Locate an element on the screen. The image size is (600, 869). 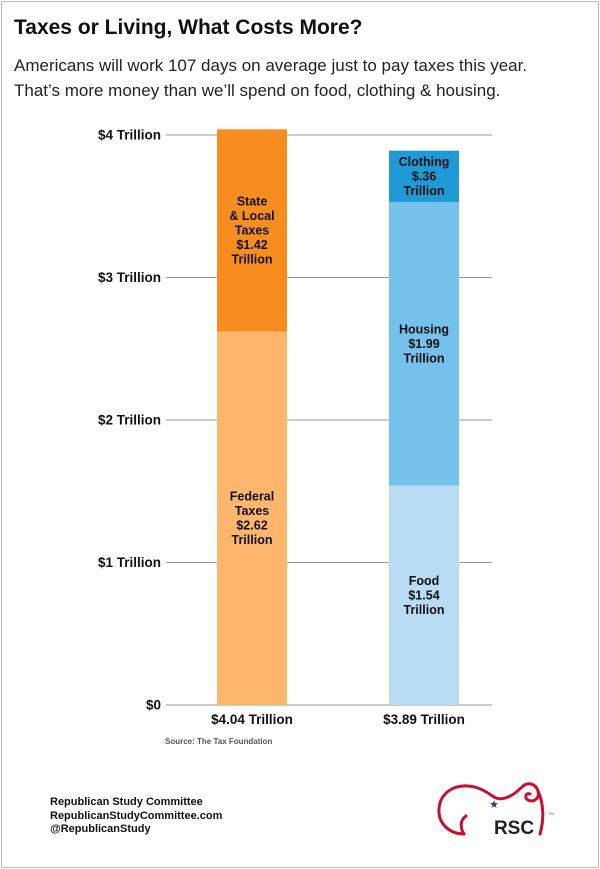
bar-1-segment-0-label: Food $1.54 Trillion is located at coordinates (424, 595).